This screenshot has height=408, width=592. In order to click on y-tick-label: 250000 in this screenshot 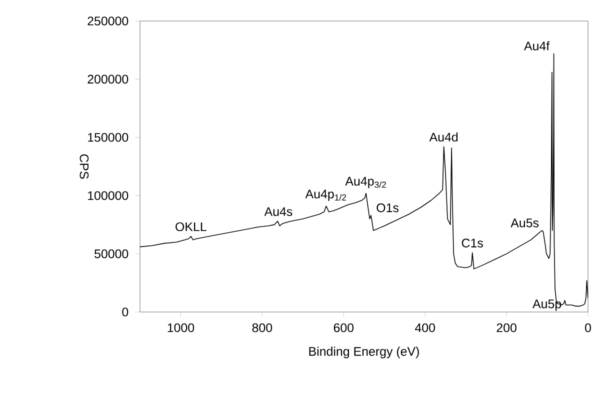, I will do `click(108, 21)`.